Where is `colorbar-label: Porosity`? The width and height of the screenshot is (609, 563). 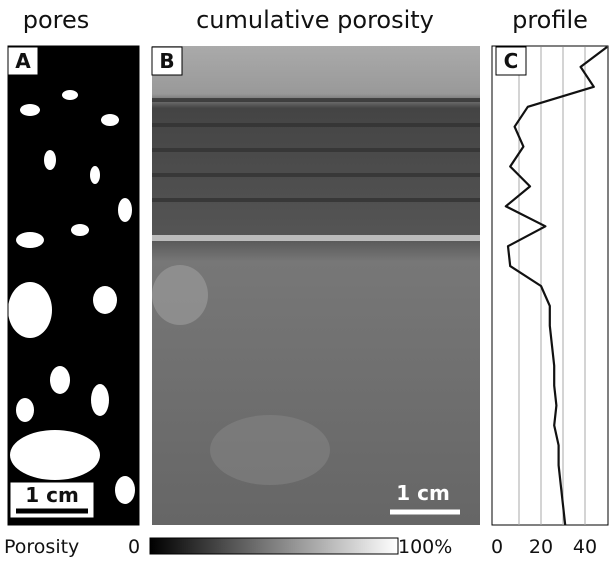
colorbar-label: Porosity is located at coordinates (41, 547).